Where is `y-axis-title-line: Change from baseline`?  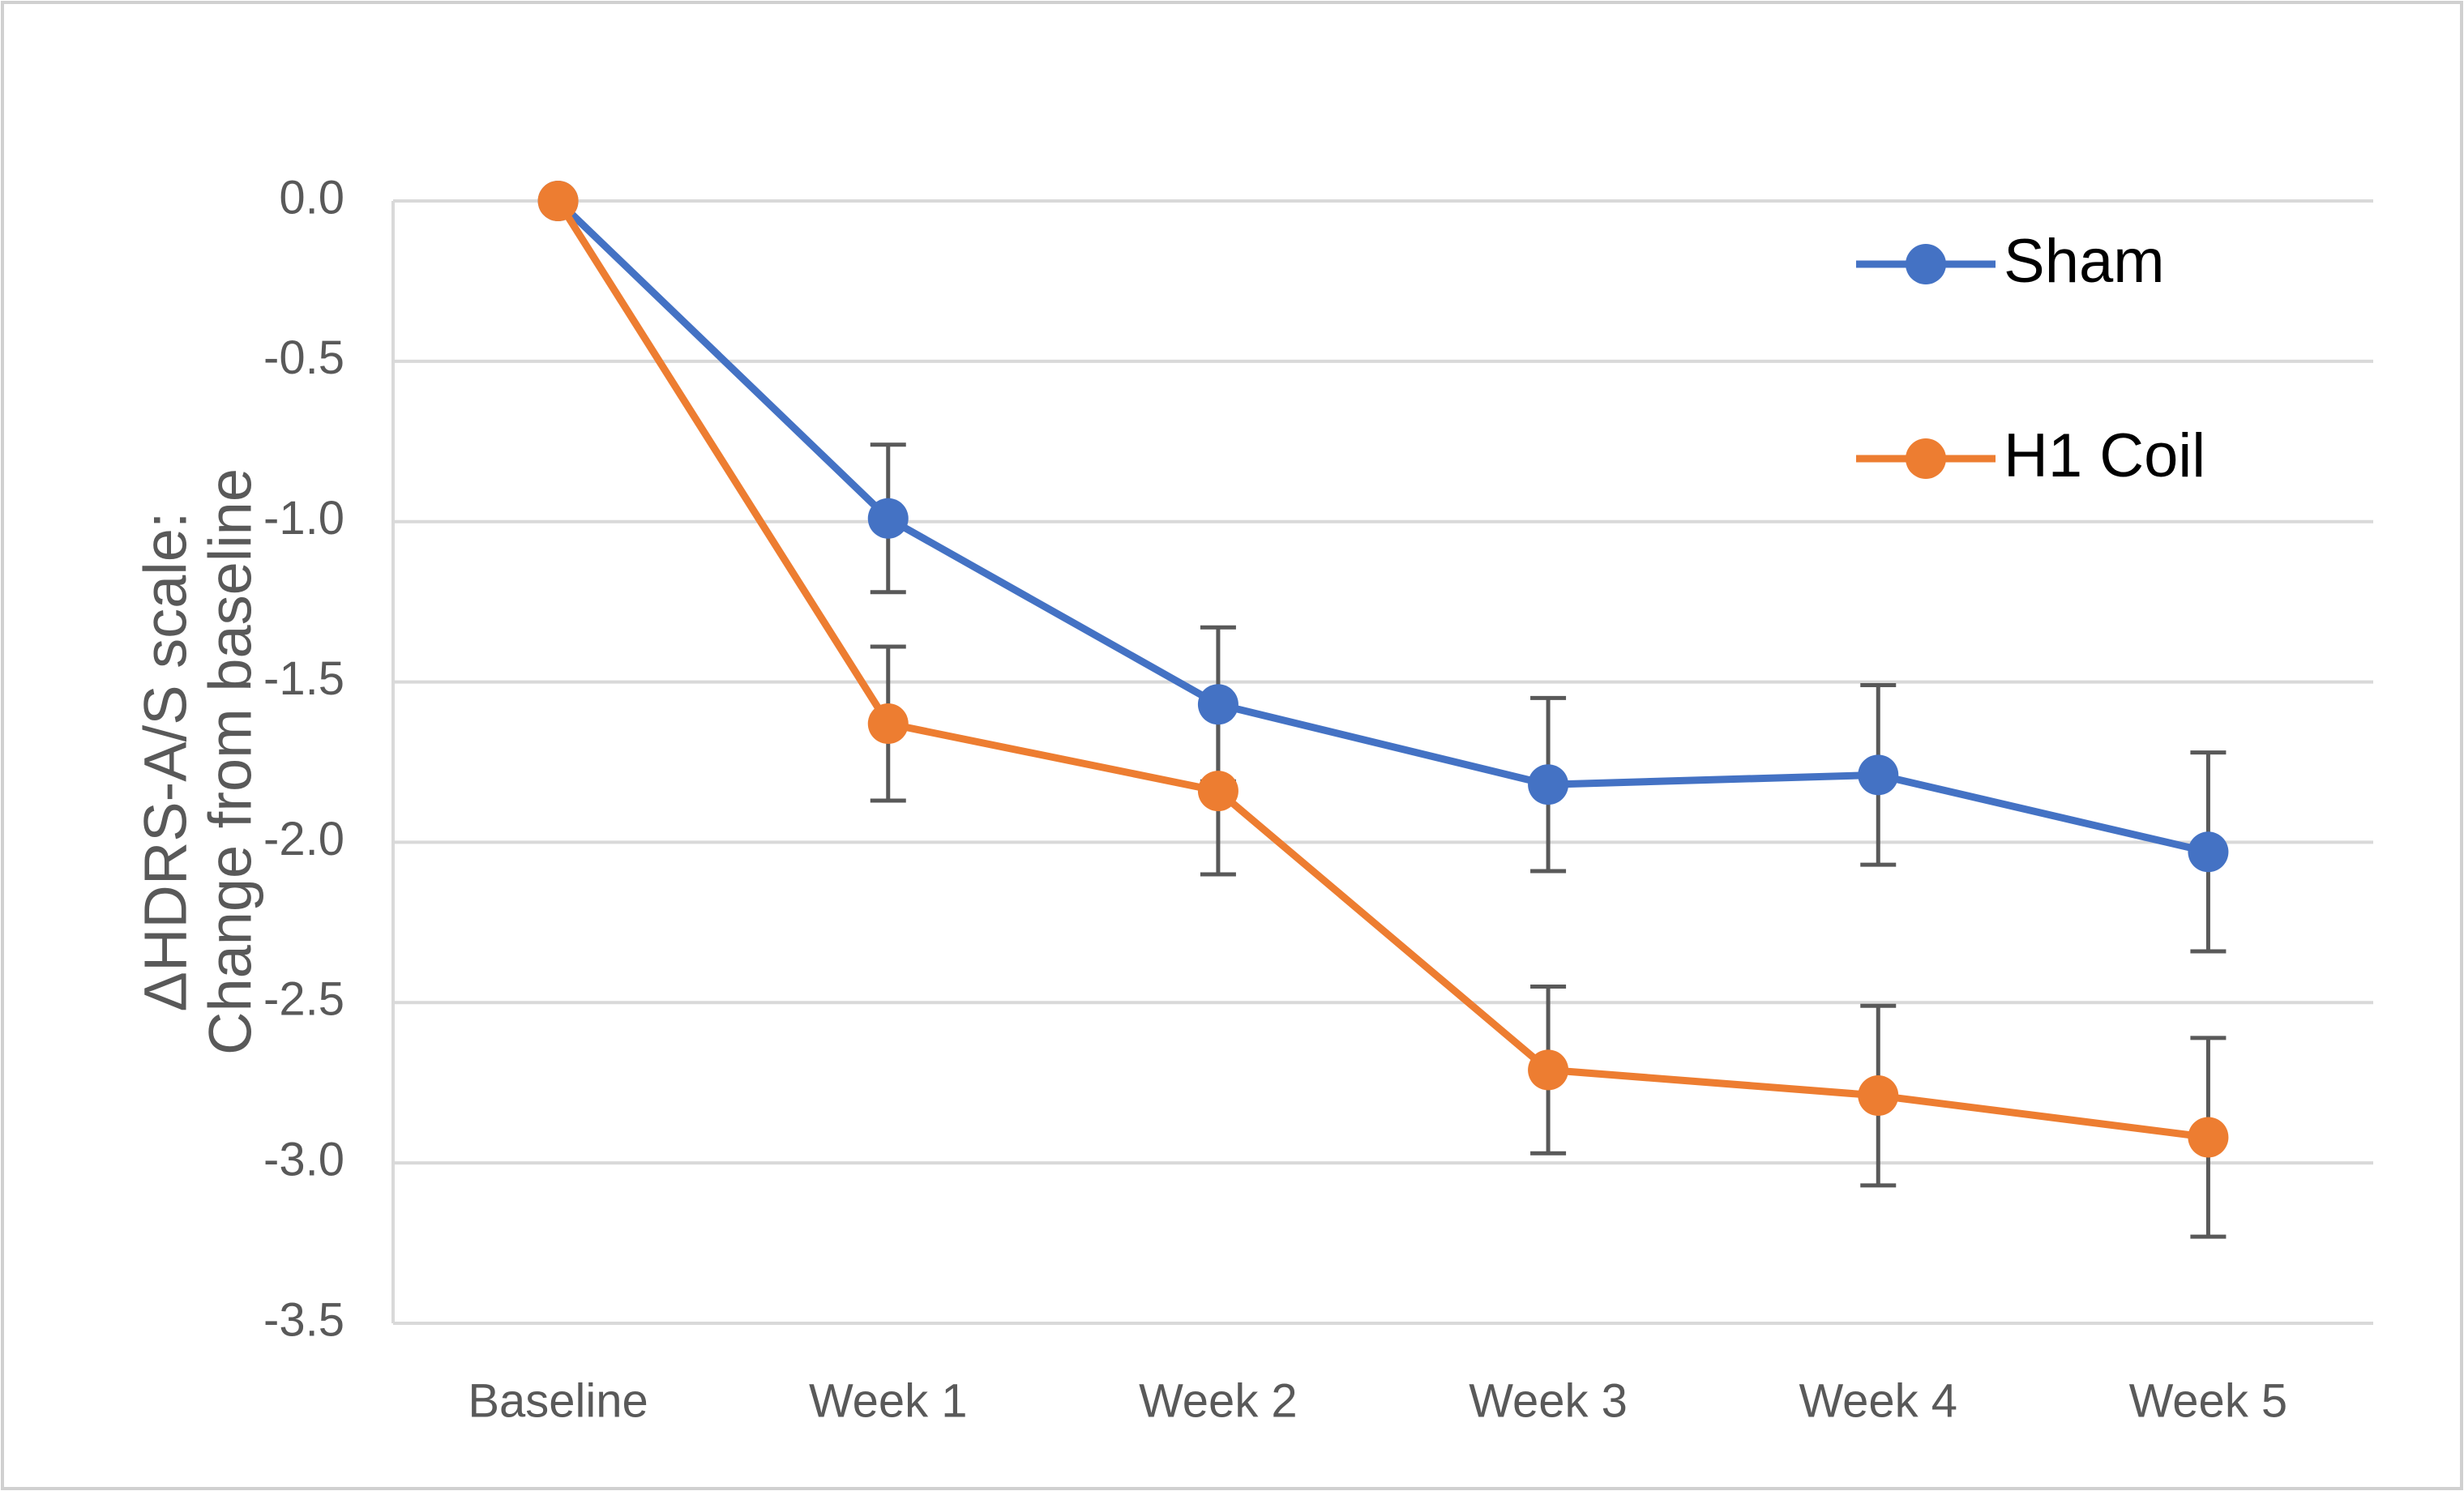
y-axis-title-line: Change from baseline is located at coordinates (230, 761).